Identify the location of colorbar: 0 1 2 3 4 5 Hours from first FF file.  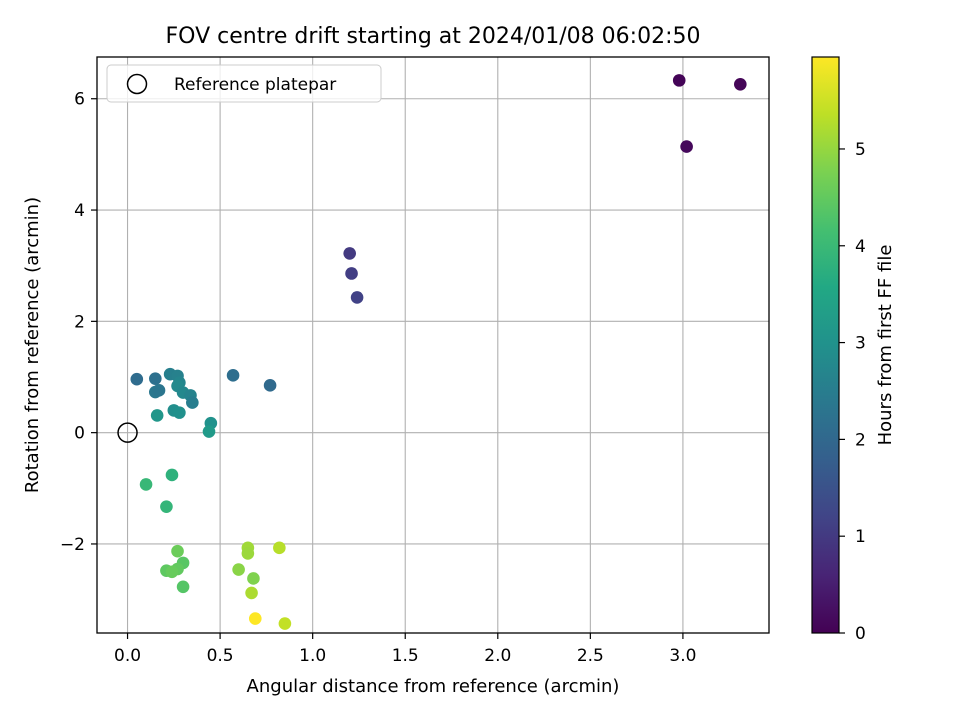
(853, 350).